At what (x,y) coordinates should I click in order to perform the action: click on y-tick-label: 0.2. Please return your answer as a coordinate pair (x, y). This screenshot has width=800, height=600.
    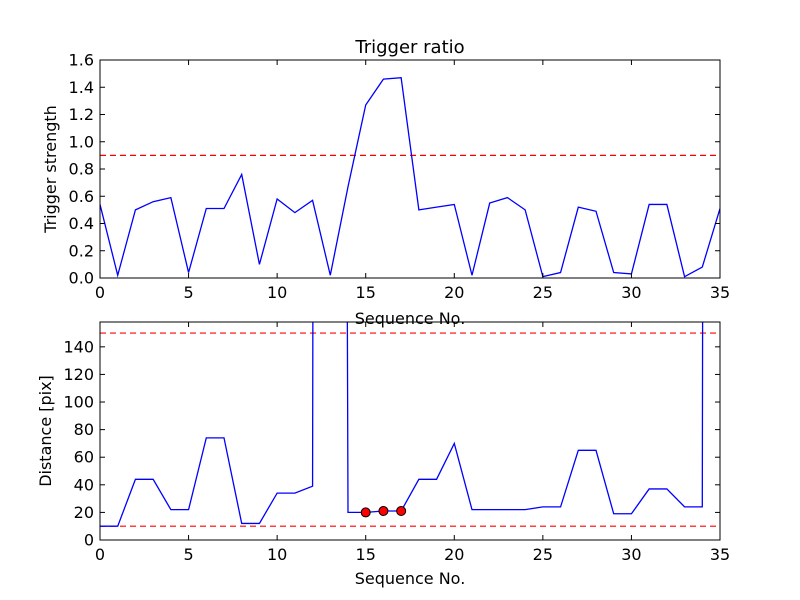
    Looking at the image, I should click on (81, 250).